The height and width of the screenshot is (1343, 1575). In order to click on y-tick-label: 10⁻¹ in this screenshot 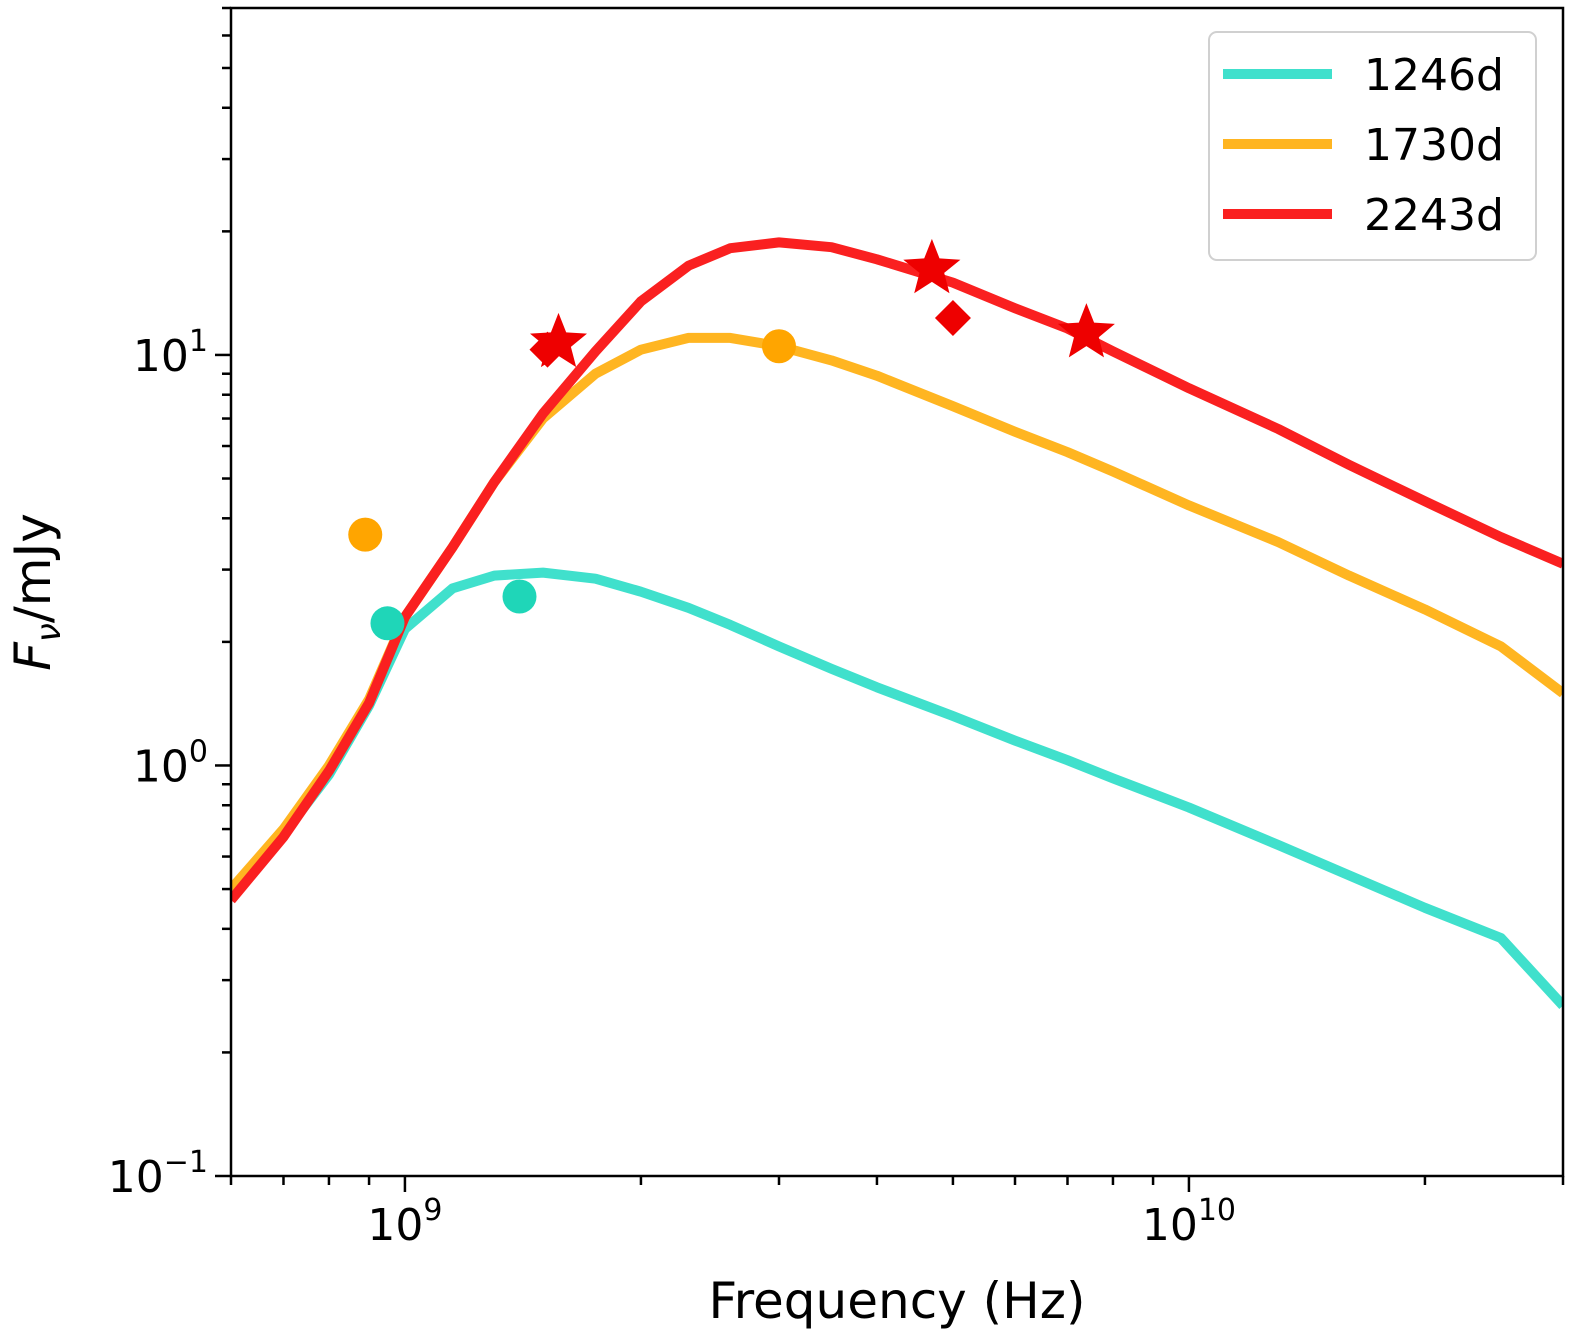, I will do `click(158, 1174)`.